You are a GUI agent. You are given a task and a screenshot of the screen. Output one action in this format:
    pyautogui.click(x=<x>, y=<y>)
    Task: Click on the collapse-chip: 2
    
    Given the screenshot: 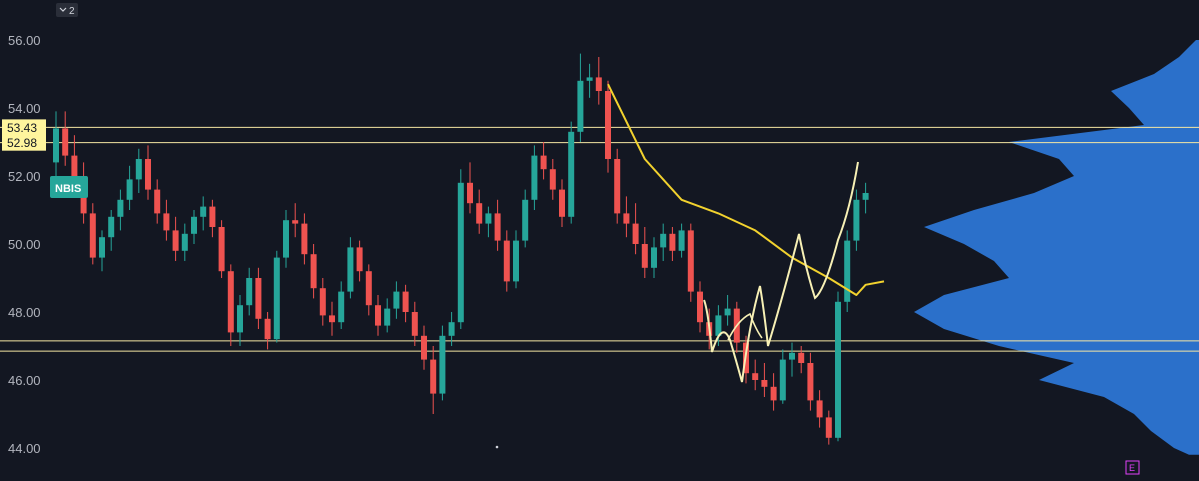 What is the action you would take?
    pyautogui.click(x=67, y=10)
    